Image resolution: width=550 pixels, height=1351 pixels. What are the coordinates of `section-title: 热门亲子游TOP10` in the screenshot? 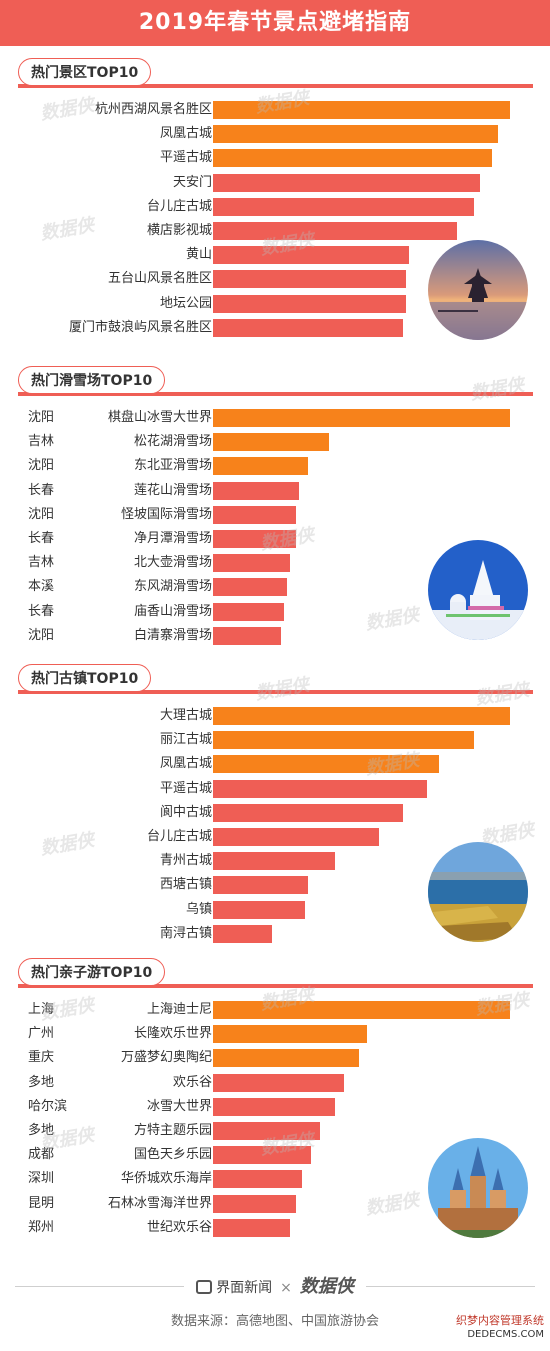 It's located at (92, 972).